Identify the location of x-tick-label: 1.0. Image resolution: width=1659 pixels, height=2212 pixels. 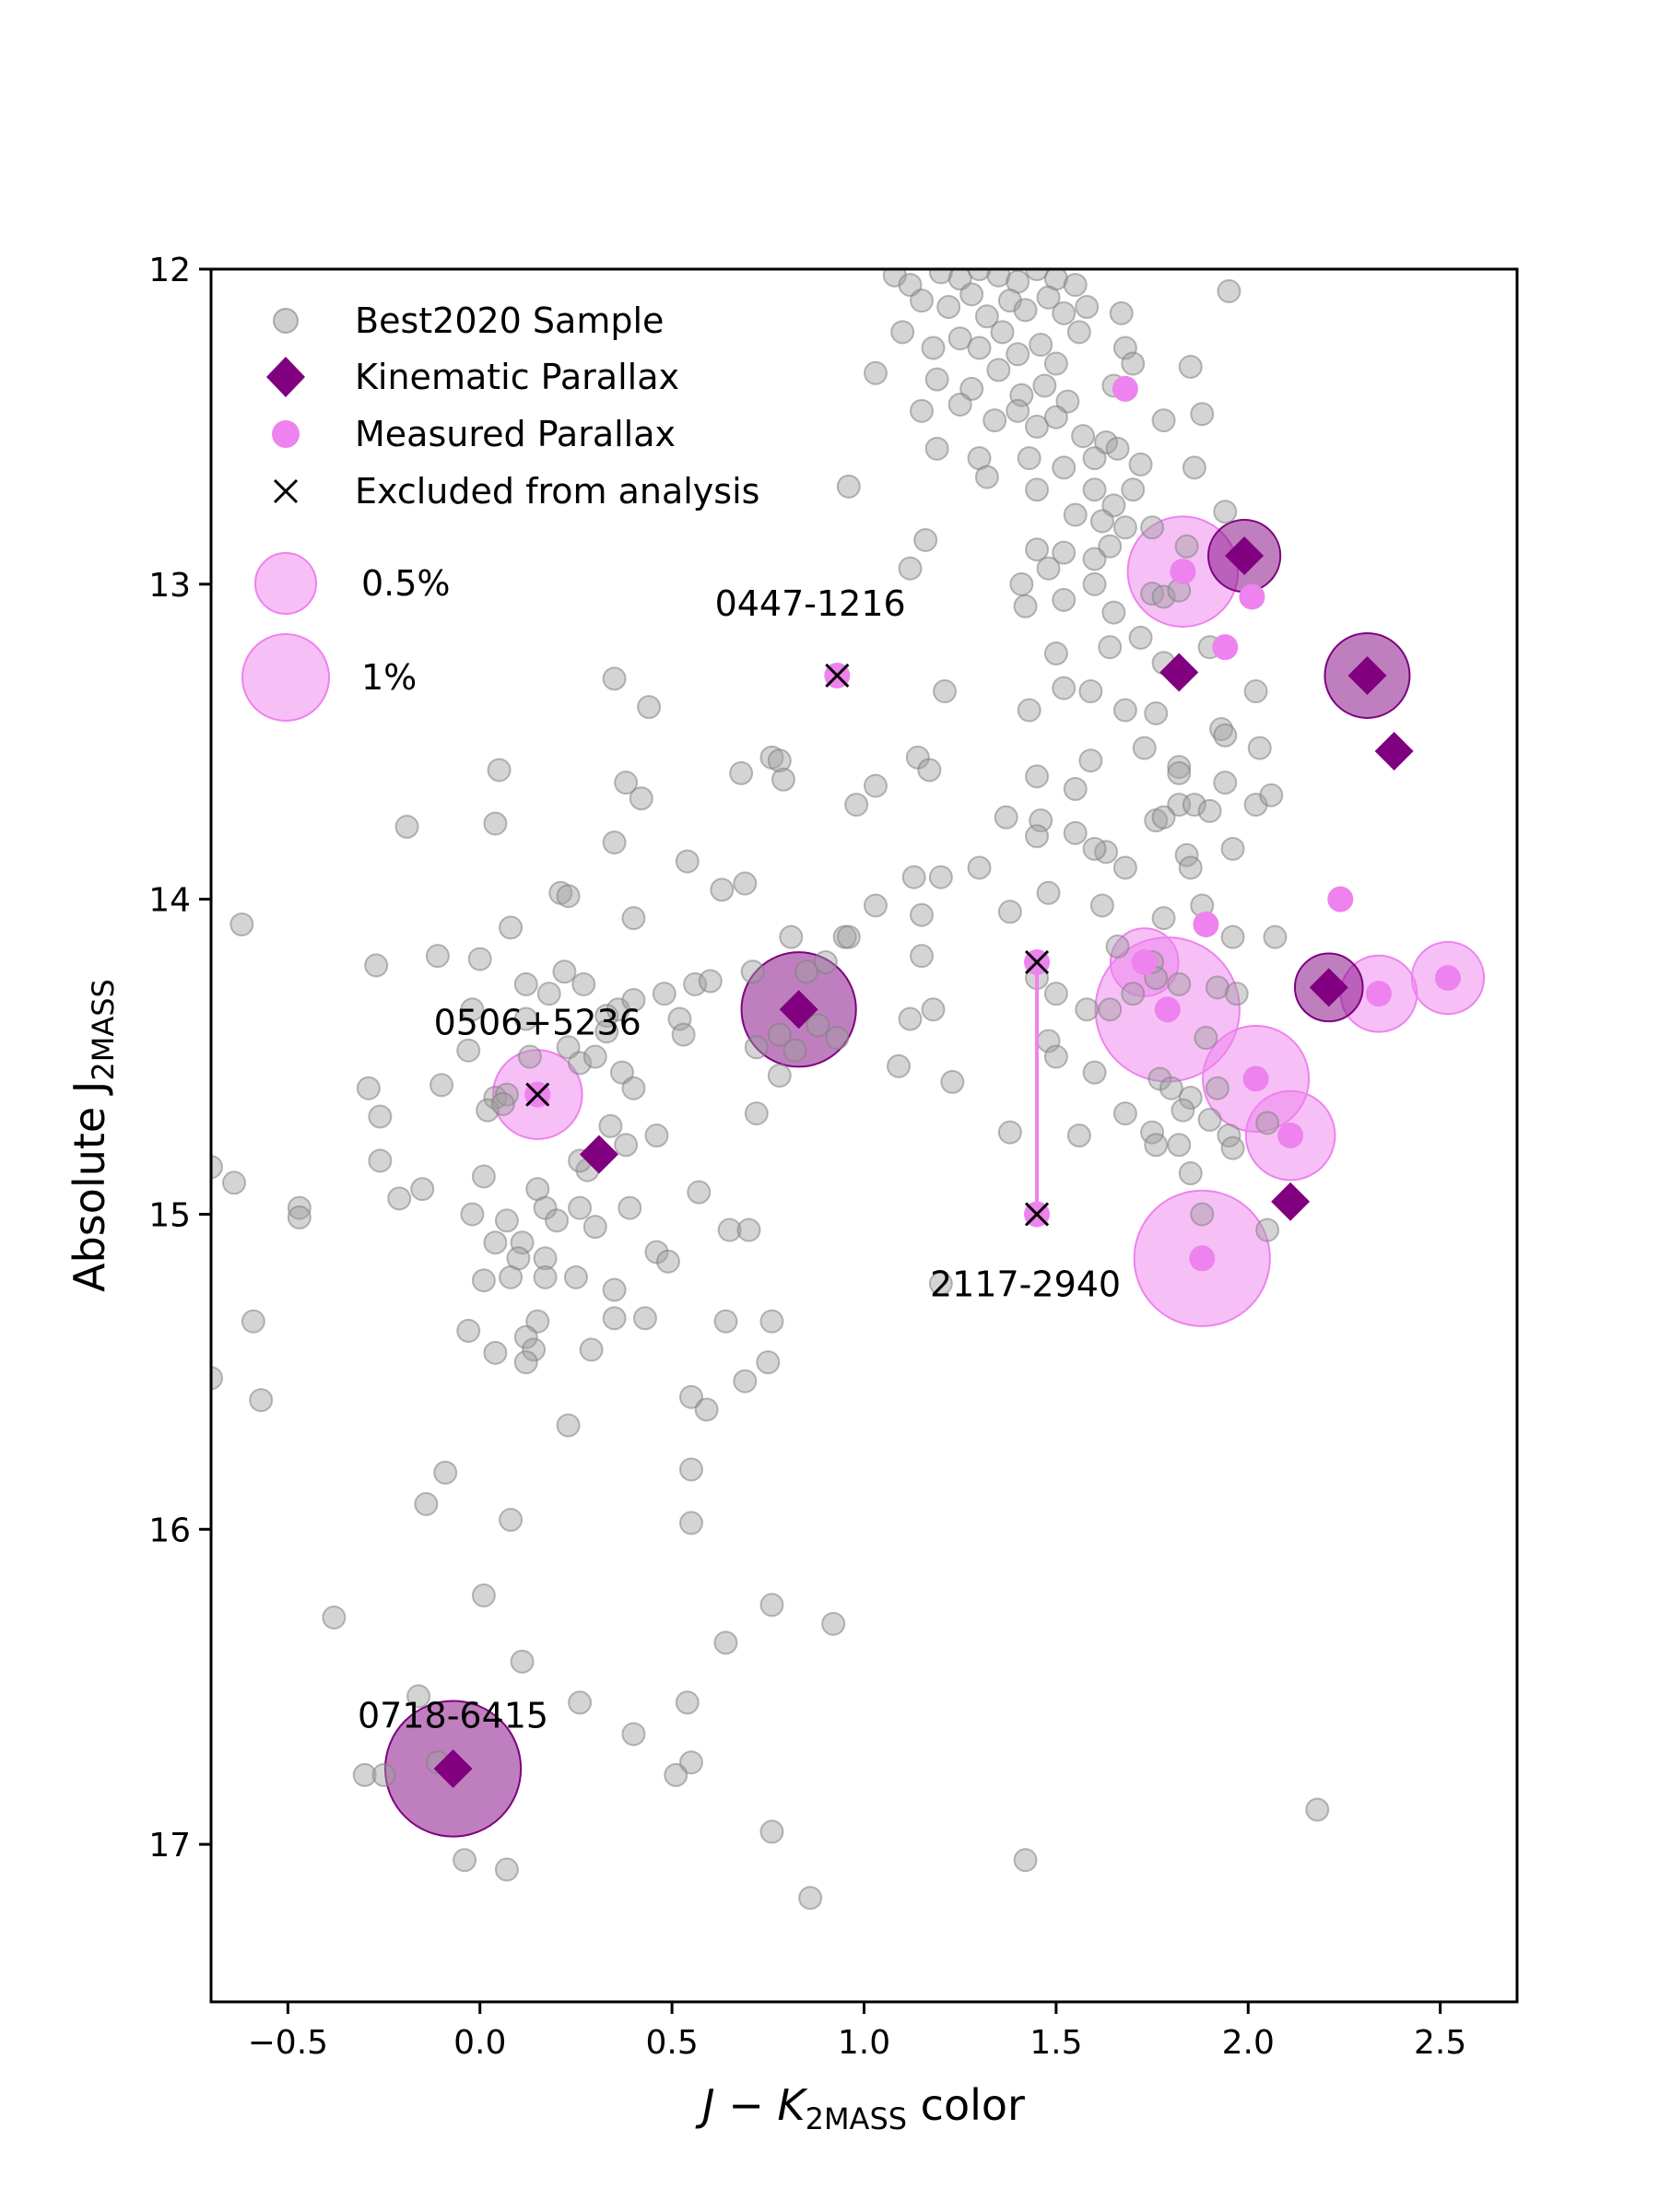
(864, 2043).